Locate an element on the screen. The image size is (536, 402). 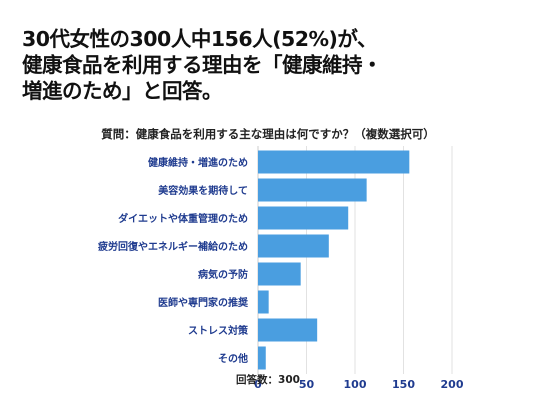
x-tick-label: 50 is located at coordinates (307, 384).